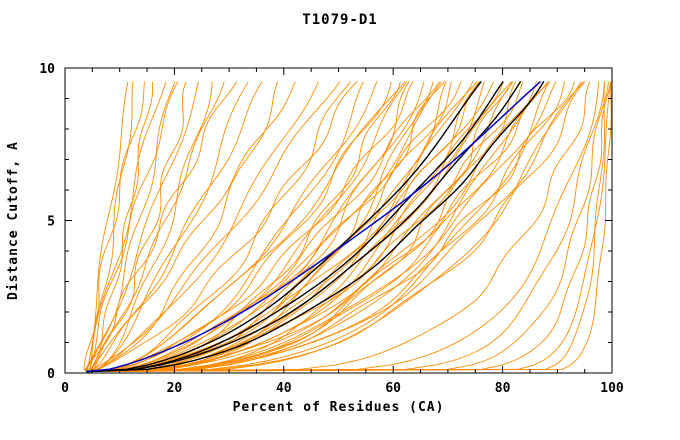 This screenshot has width=680, height=440. I want to click on x-tick-label: 80, so click(503, 388).